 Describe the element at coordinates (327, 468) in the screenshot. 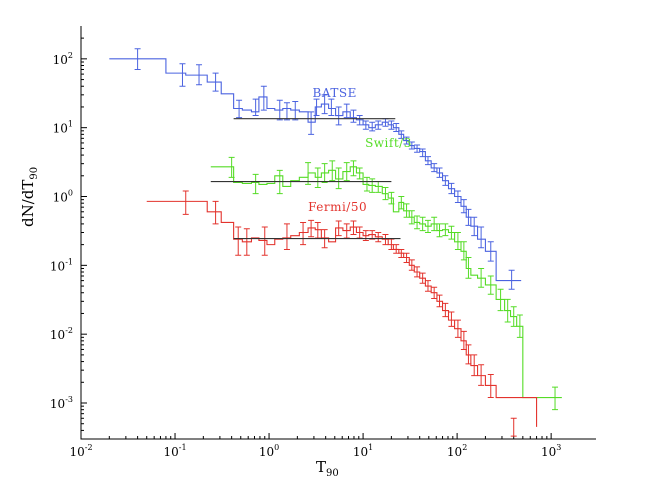

I see `x-axis-title: T90` at that location.